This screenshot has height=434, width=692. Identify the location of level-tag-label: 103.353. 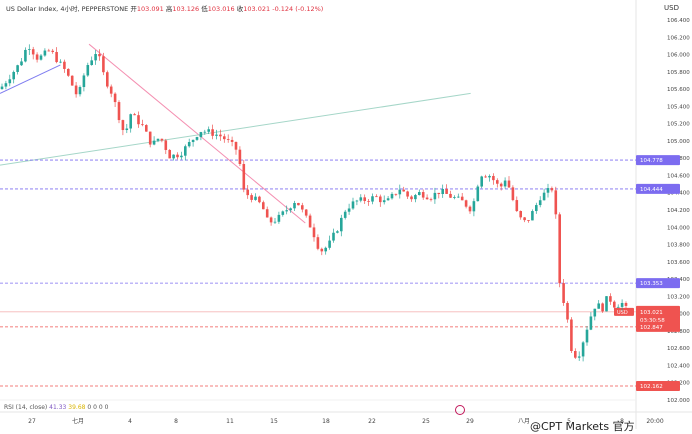
(651, 284).